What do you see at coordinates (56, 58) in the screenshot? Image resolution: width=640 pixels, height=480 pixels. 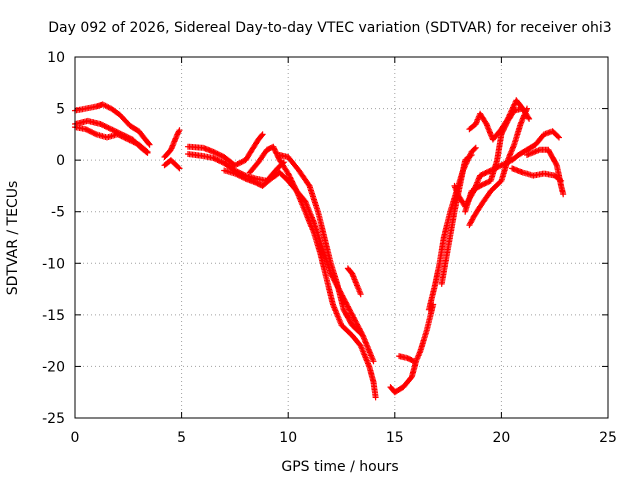 I see `y-tick-label: 10` at bounding box center [56, 58].